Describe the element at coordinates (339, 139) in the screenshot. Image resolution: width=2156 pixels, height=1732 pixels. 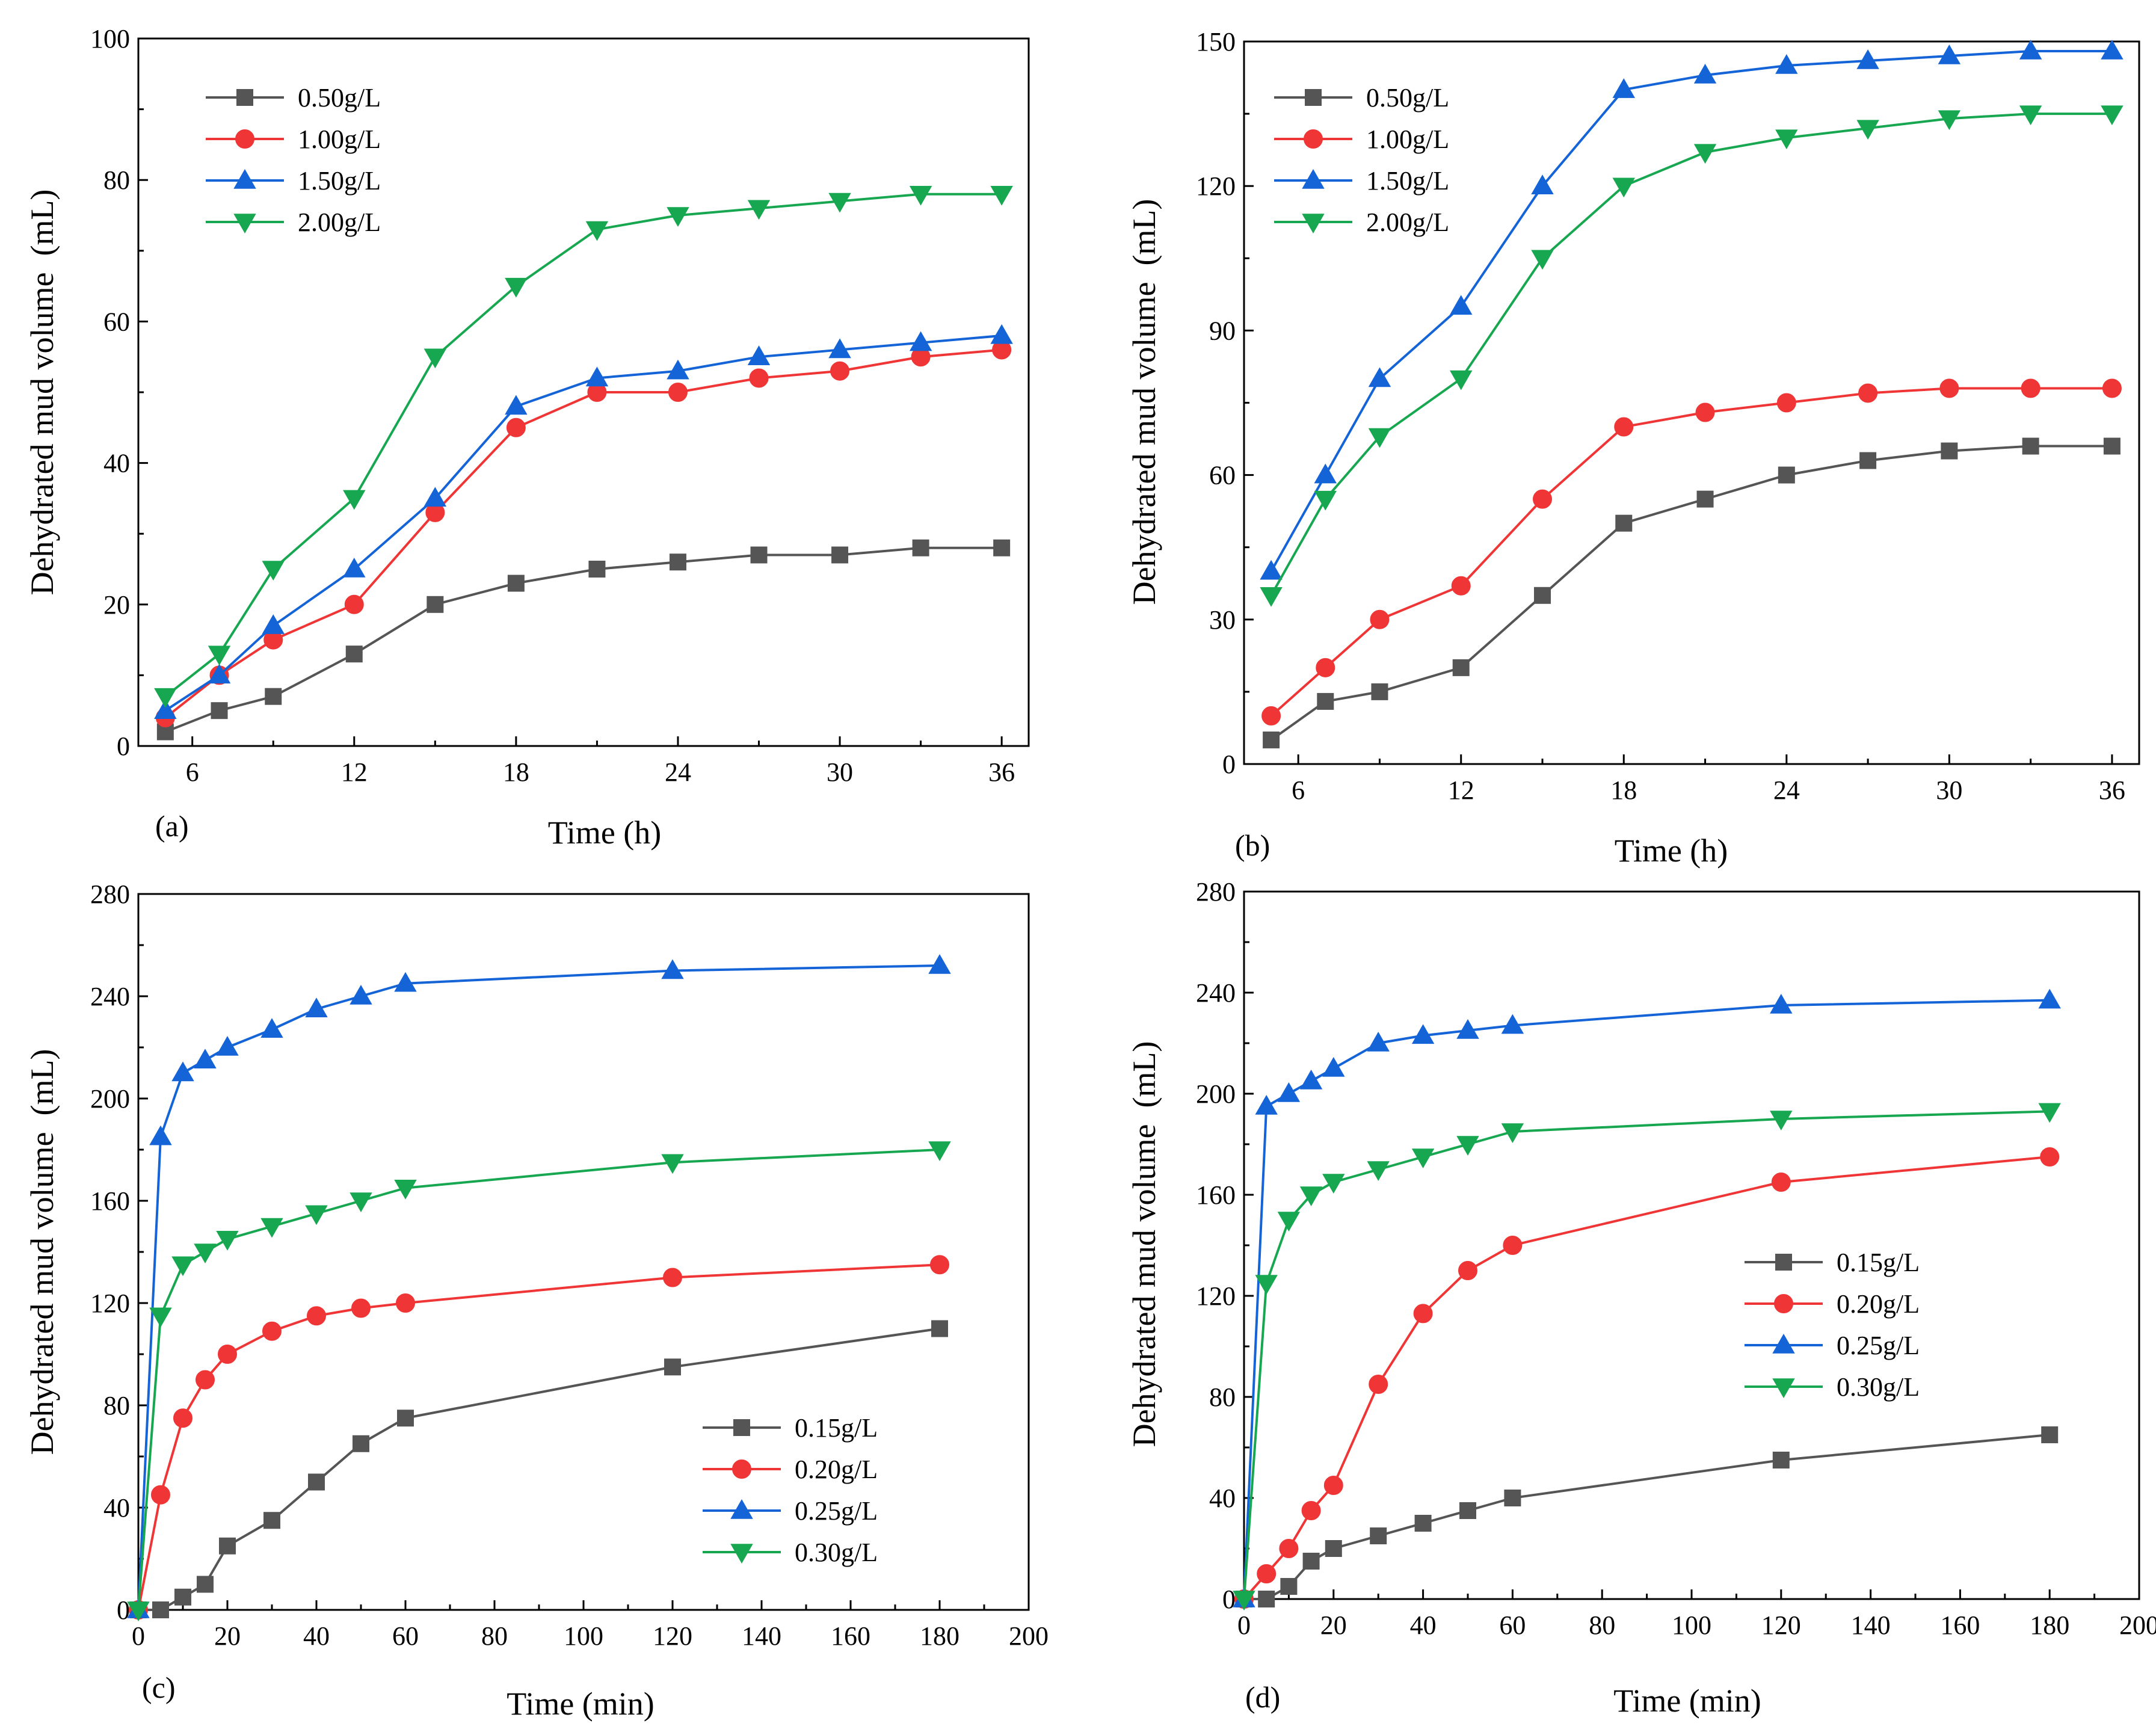
I see `legend-label: 1.00g/L` at that location.